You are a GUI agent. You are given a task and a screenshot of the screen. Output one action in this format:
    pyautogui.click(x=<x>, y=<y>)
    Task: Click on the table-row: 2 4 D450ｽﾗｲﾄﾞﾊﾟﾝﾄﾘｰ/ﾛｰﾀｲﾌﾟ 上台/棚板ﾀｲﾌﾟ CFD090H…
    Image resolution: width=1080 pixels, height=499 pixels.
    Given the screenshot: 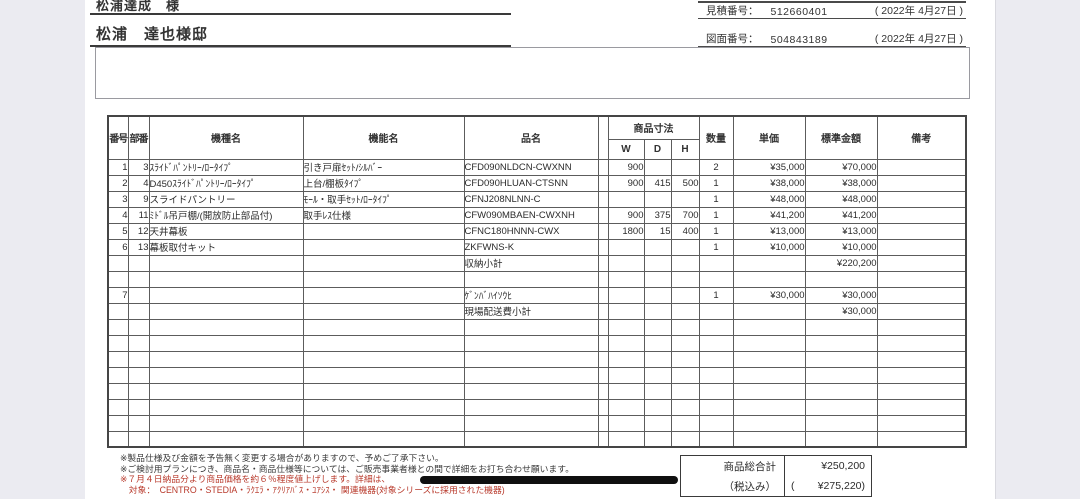 What is the action you would take?
    pyautogui.click(x=537, y=183)
    